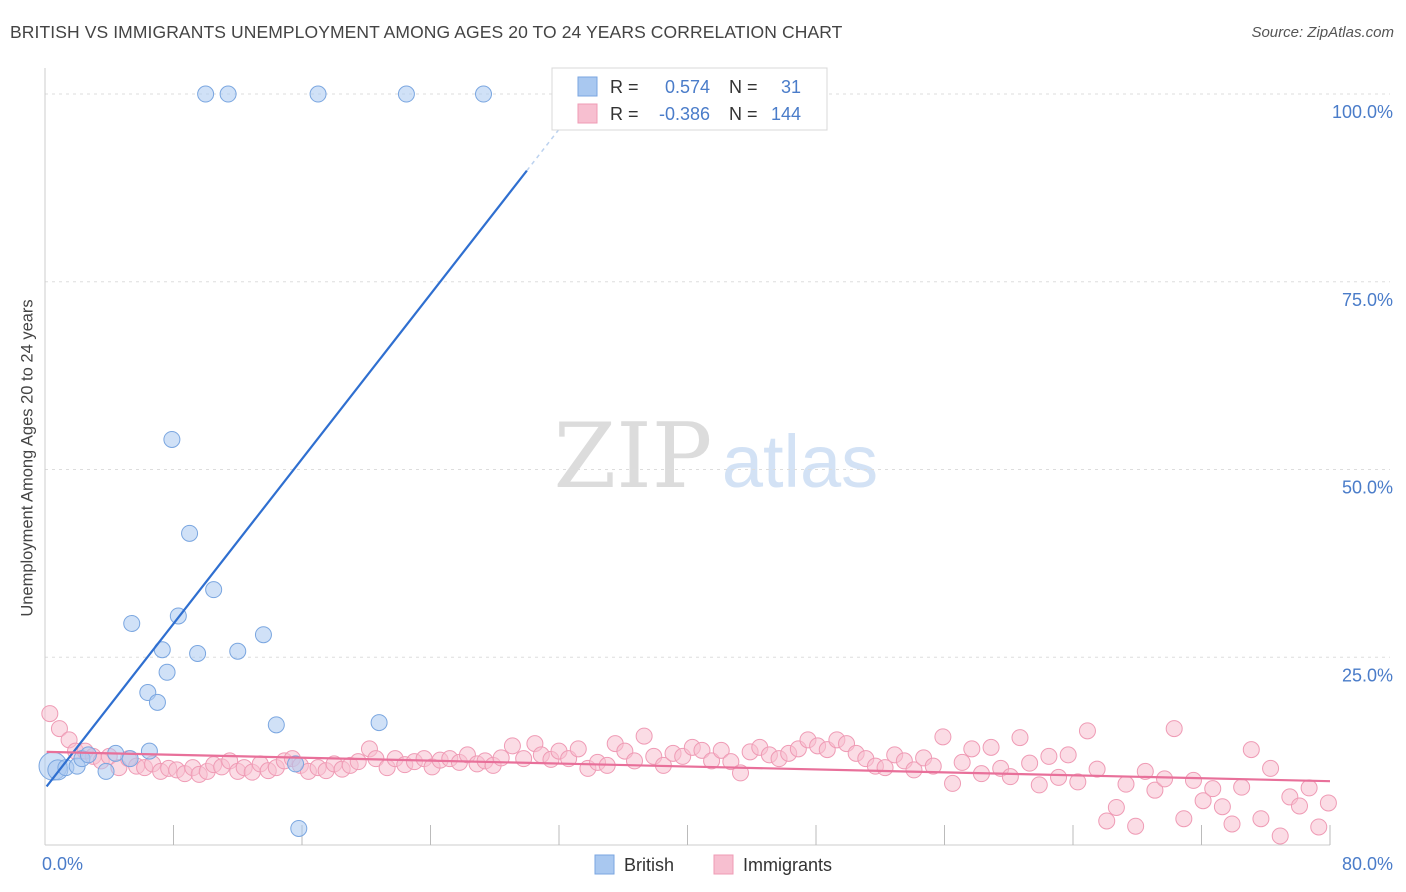 The height and width of the screenshot is (892, 1406). Describe the element at coordinates (723, 864) in the screenshot. I see `series-legend-swatch-immigrants` at that location.